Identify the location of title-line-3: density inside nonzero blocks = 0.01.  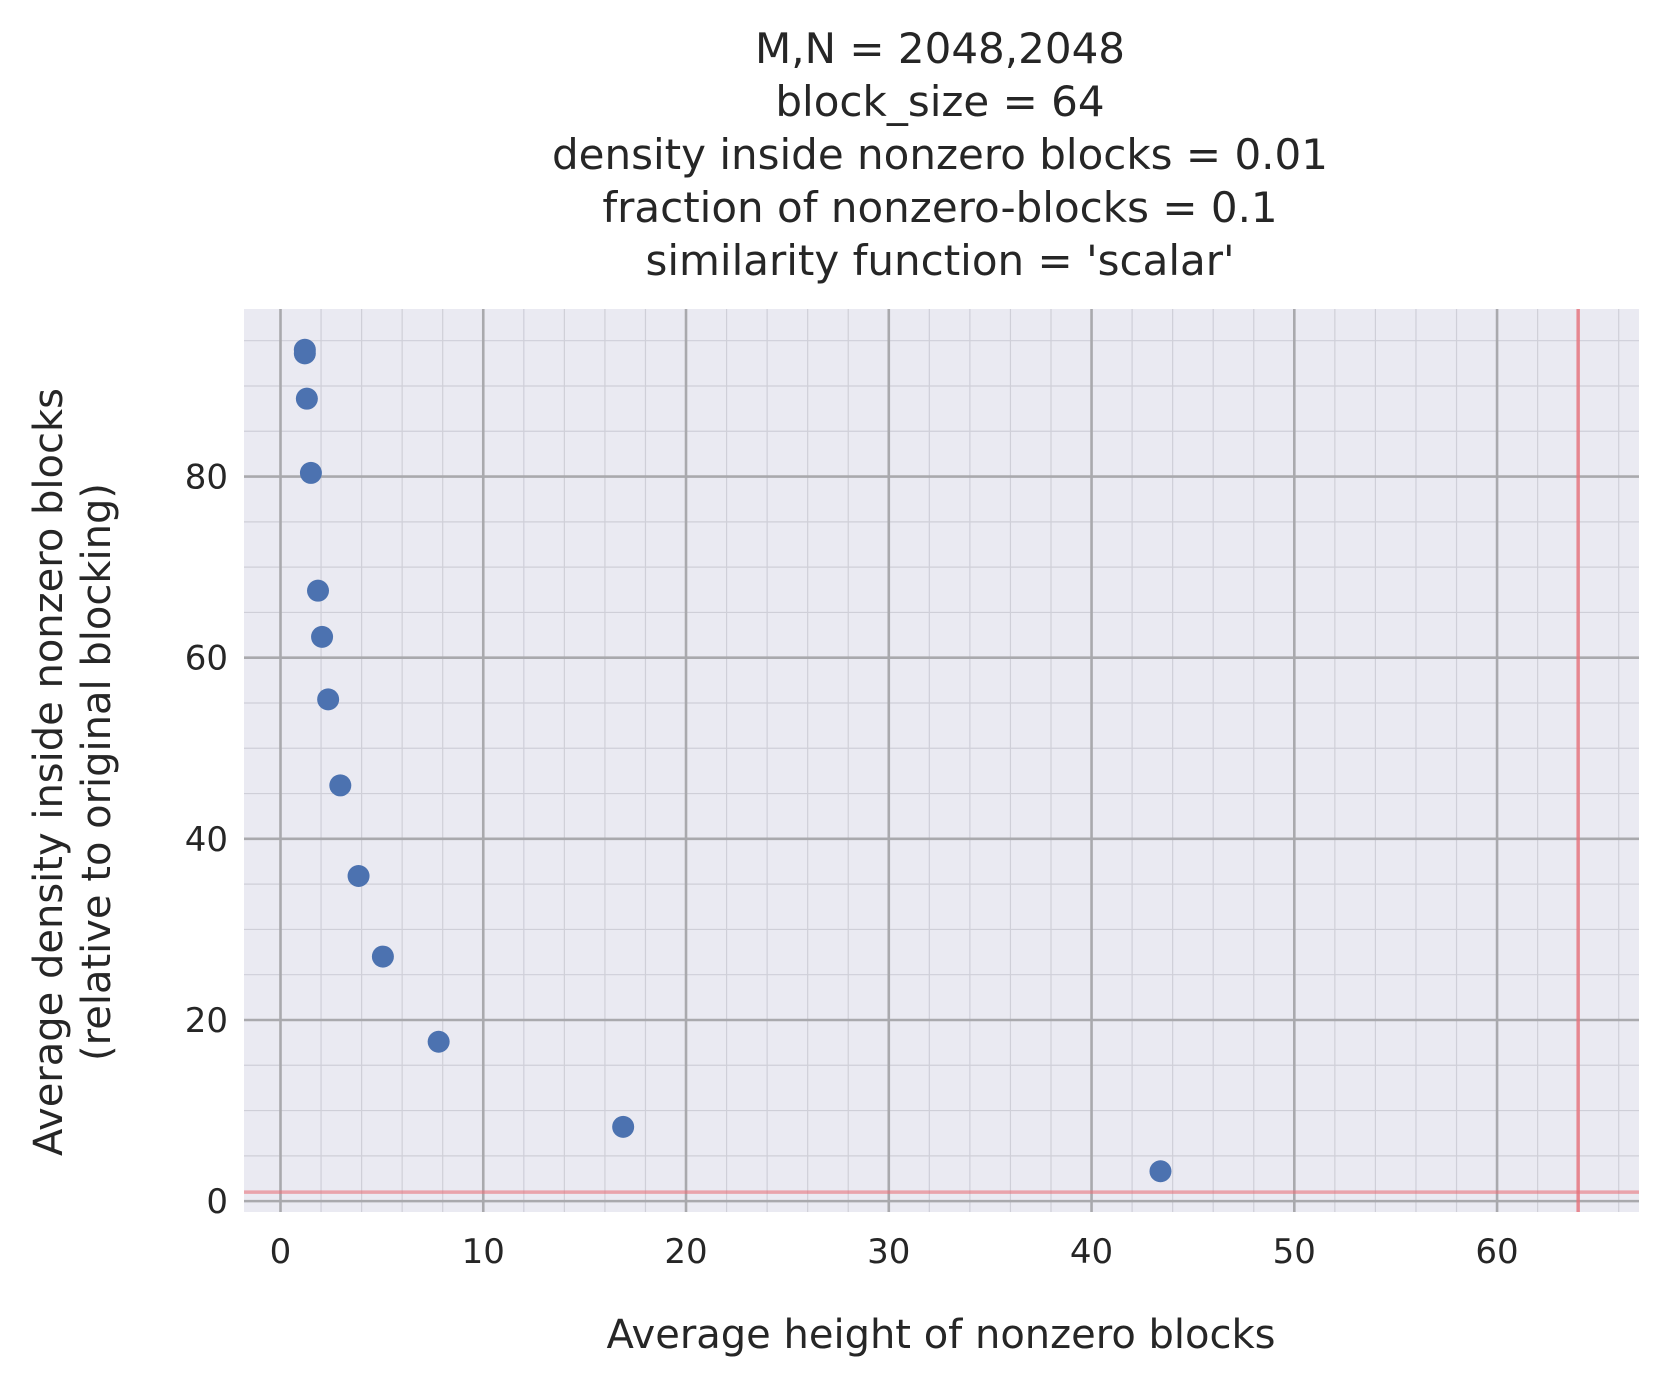
(940, 154).